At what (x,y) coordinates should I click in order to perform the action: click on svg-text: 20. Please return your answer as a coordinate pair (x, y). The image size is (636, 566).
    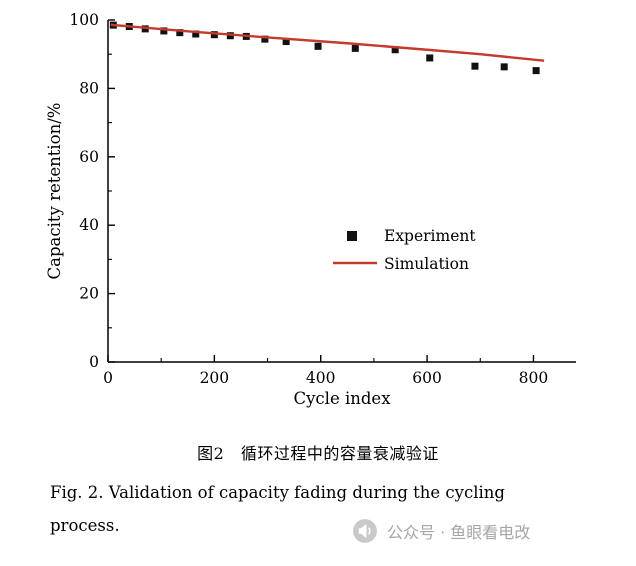
    Looking at the image, I should click on (89, 294).